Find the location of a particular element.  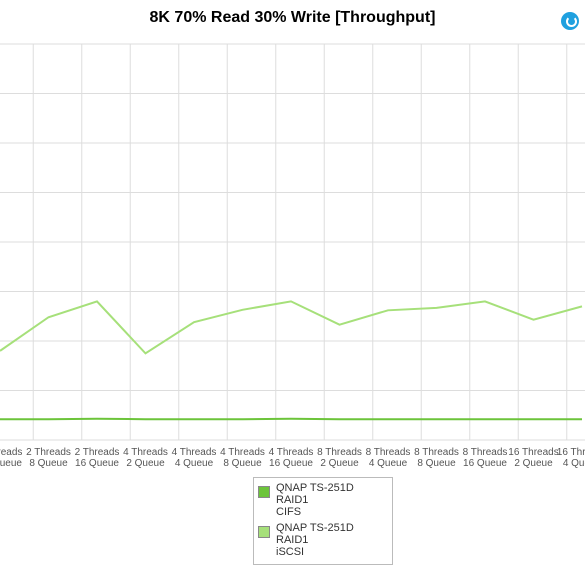

legend-label-cifs-line1: QNAP TS-251D RAID1 is located at coordinates (315, 494).